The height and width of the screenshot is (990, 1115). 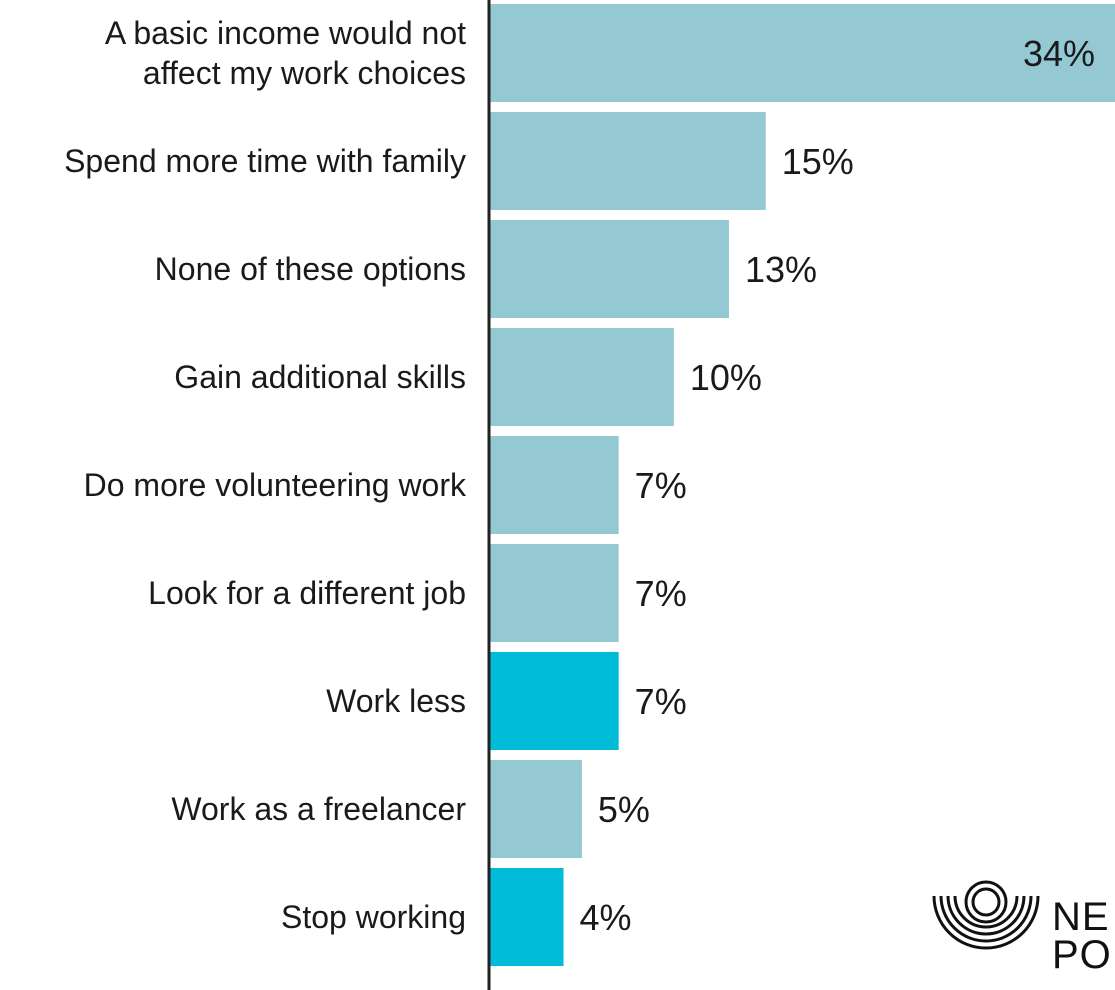 I want to click on category-label: Work less, so click(x=396, y=701).